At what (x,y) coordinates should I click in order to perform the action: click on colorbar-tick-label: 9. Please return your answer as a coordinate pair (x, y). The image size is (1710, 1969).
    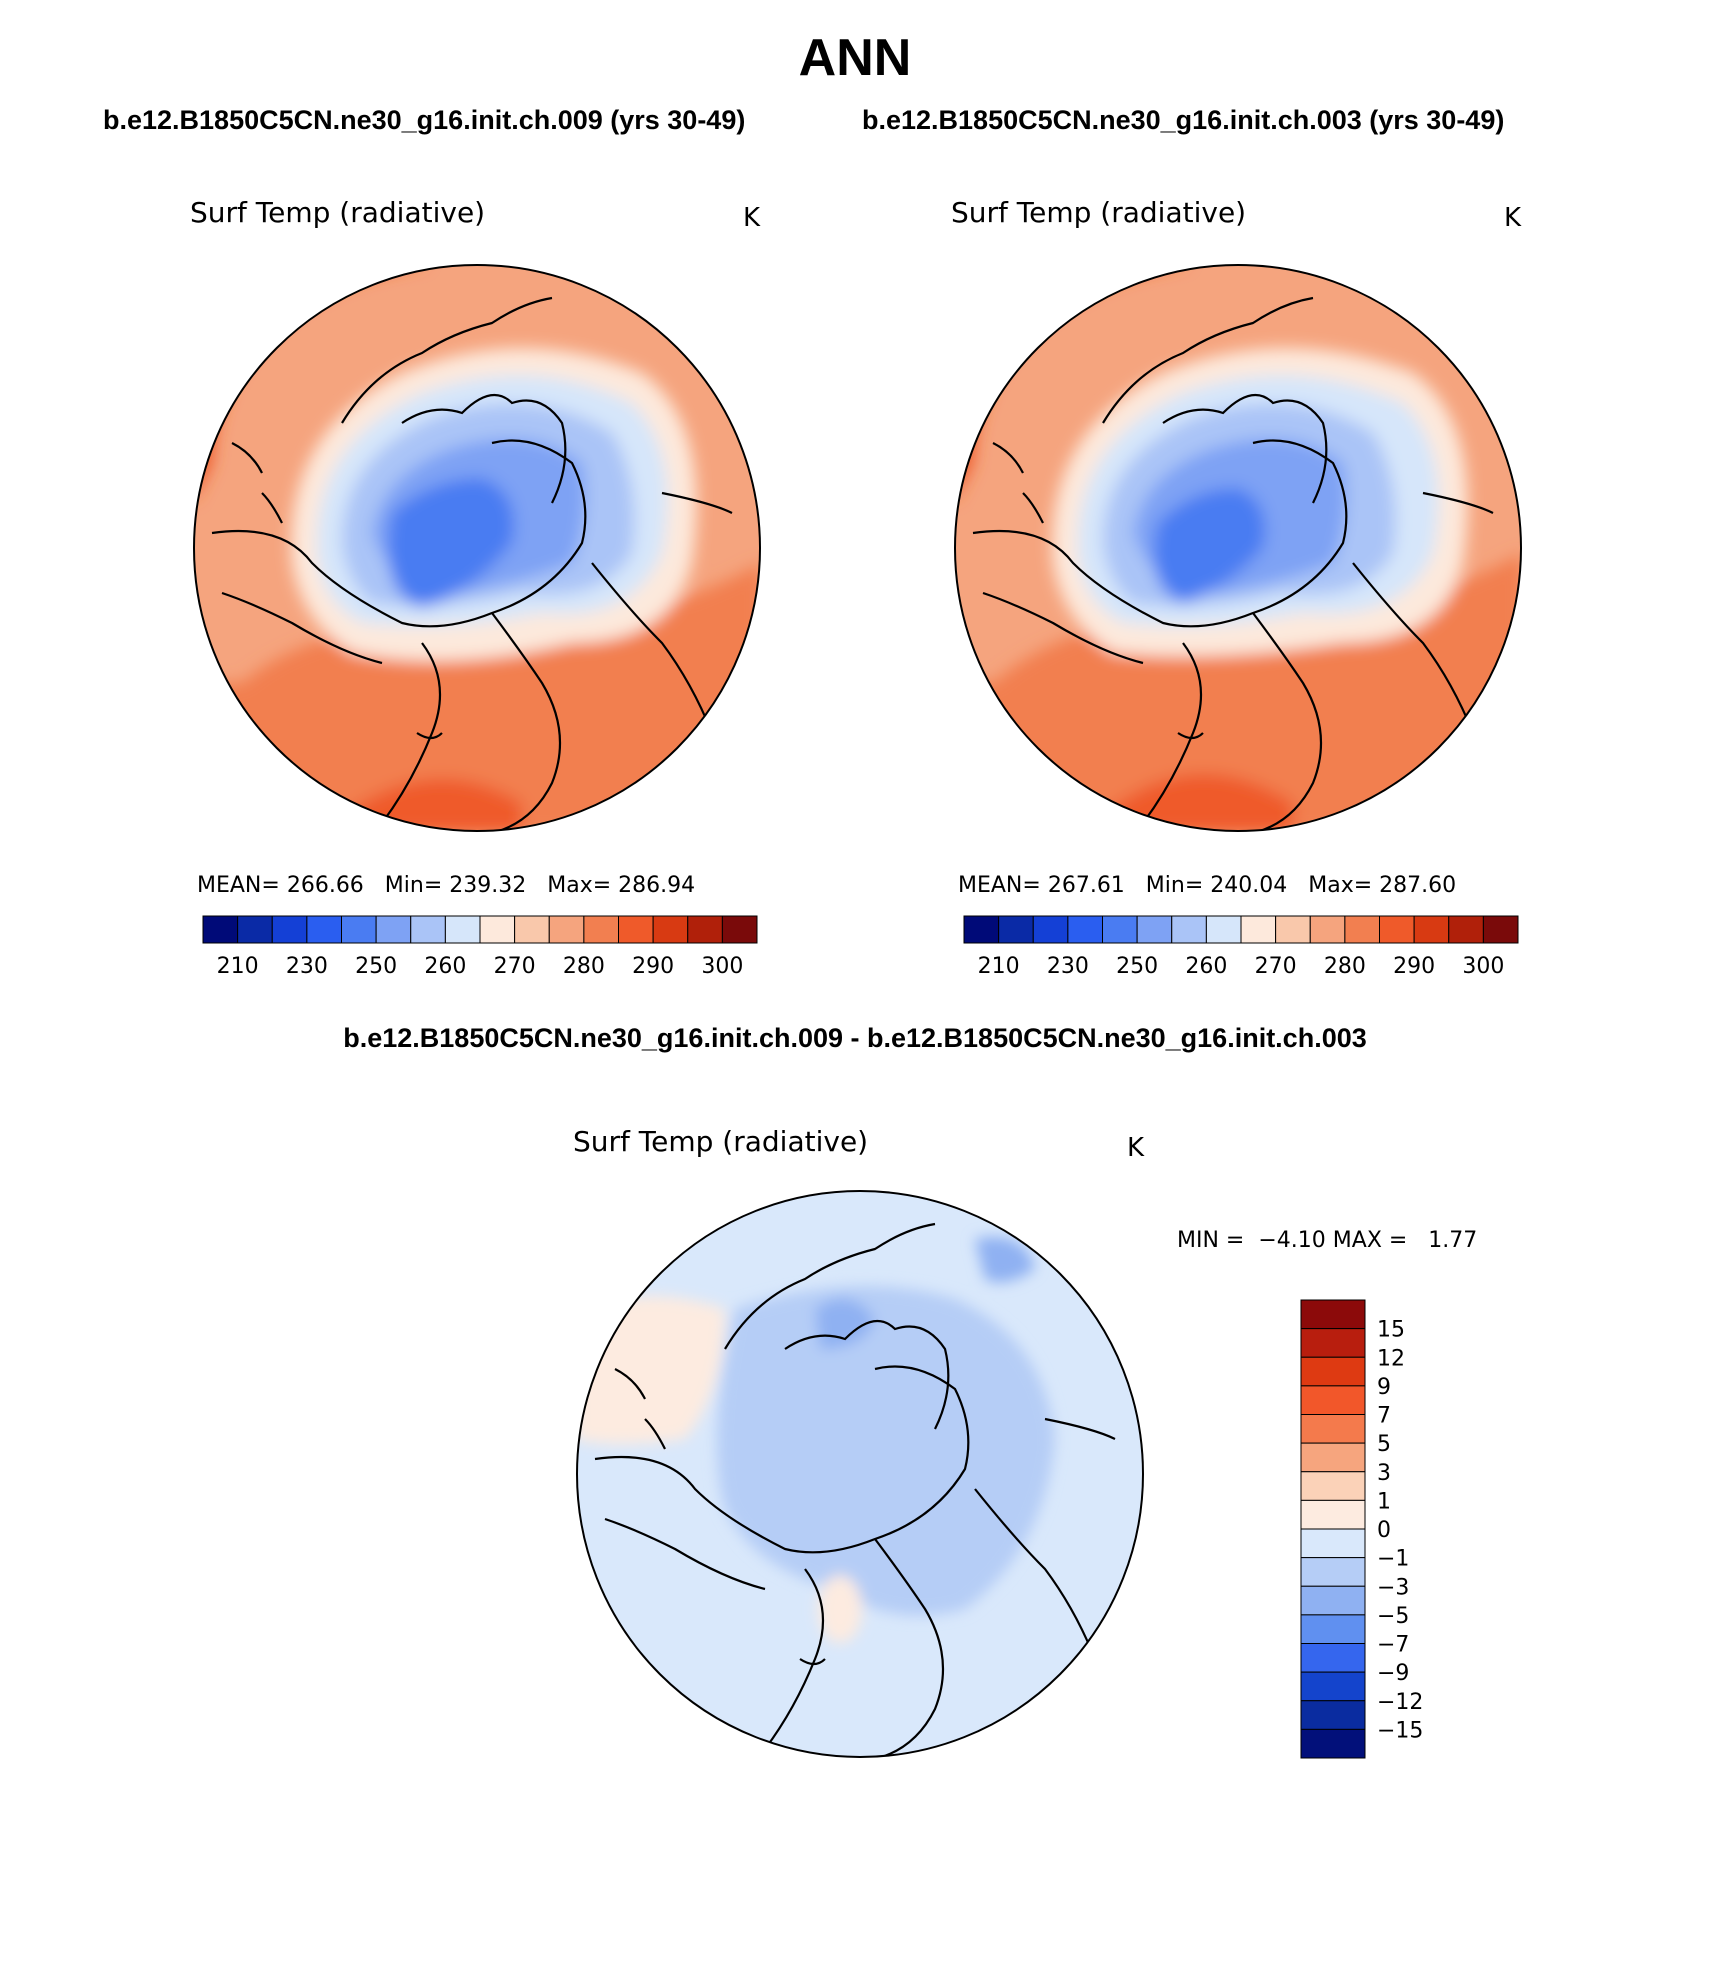
    Looking at the image, I should click on (1384, 1387).